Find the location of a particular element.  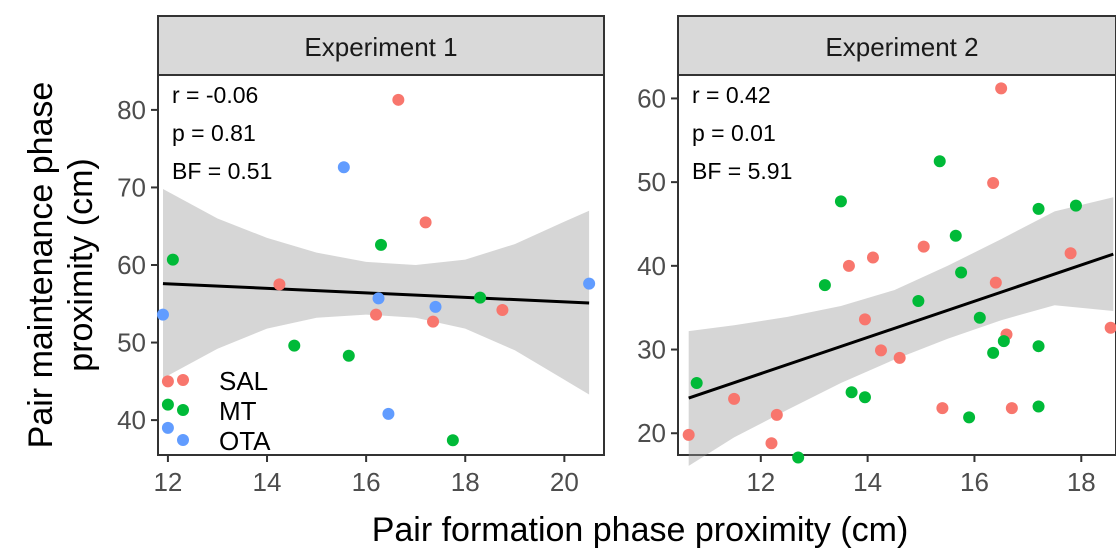

legend-key-sal is located at coordinates (183, 380).